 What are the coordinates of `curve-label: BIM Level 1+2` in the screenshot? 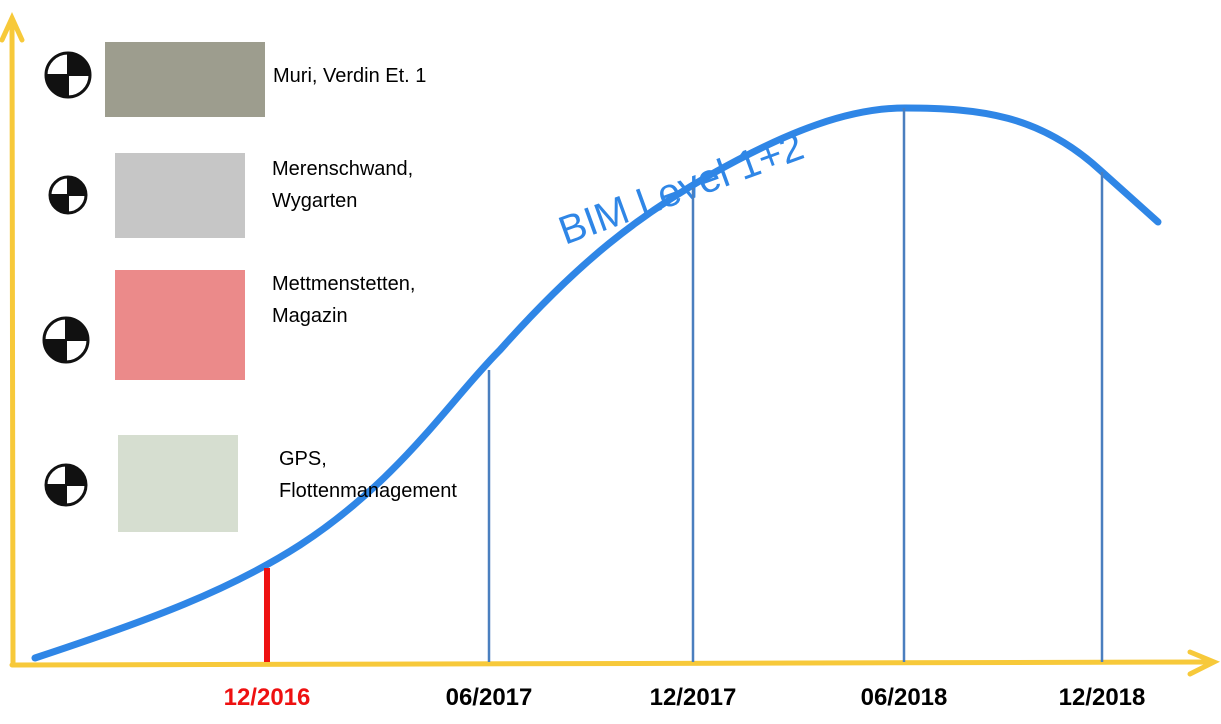 It's located at (681, 188).